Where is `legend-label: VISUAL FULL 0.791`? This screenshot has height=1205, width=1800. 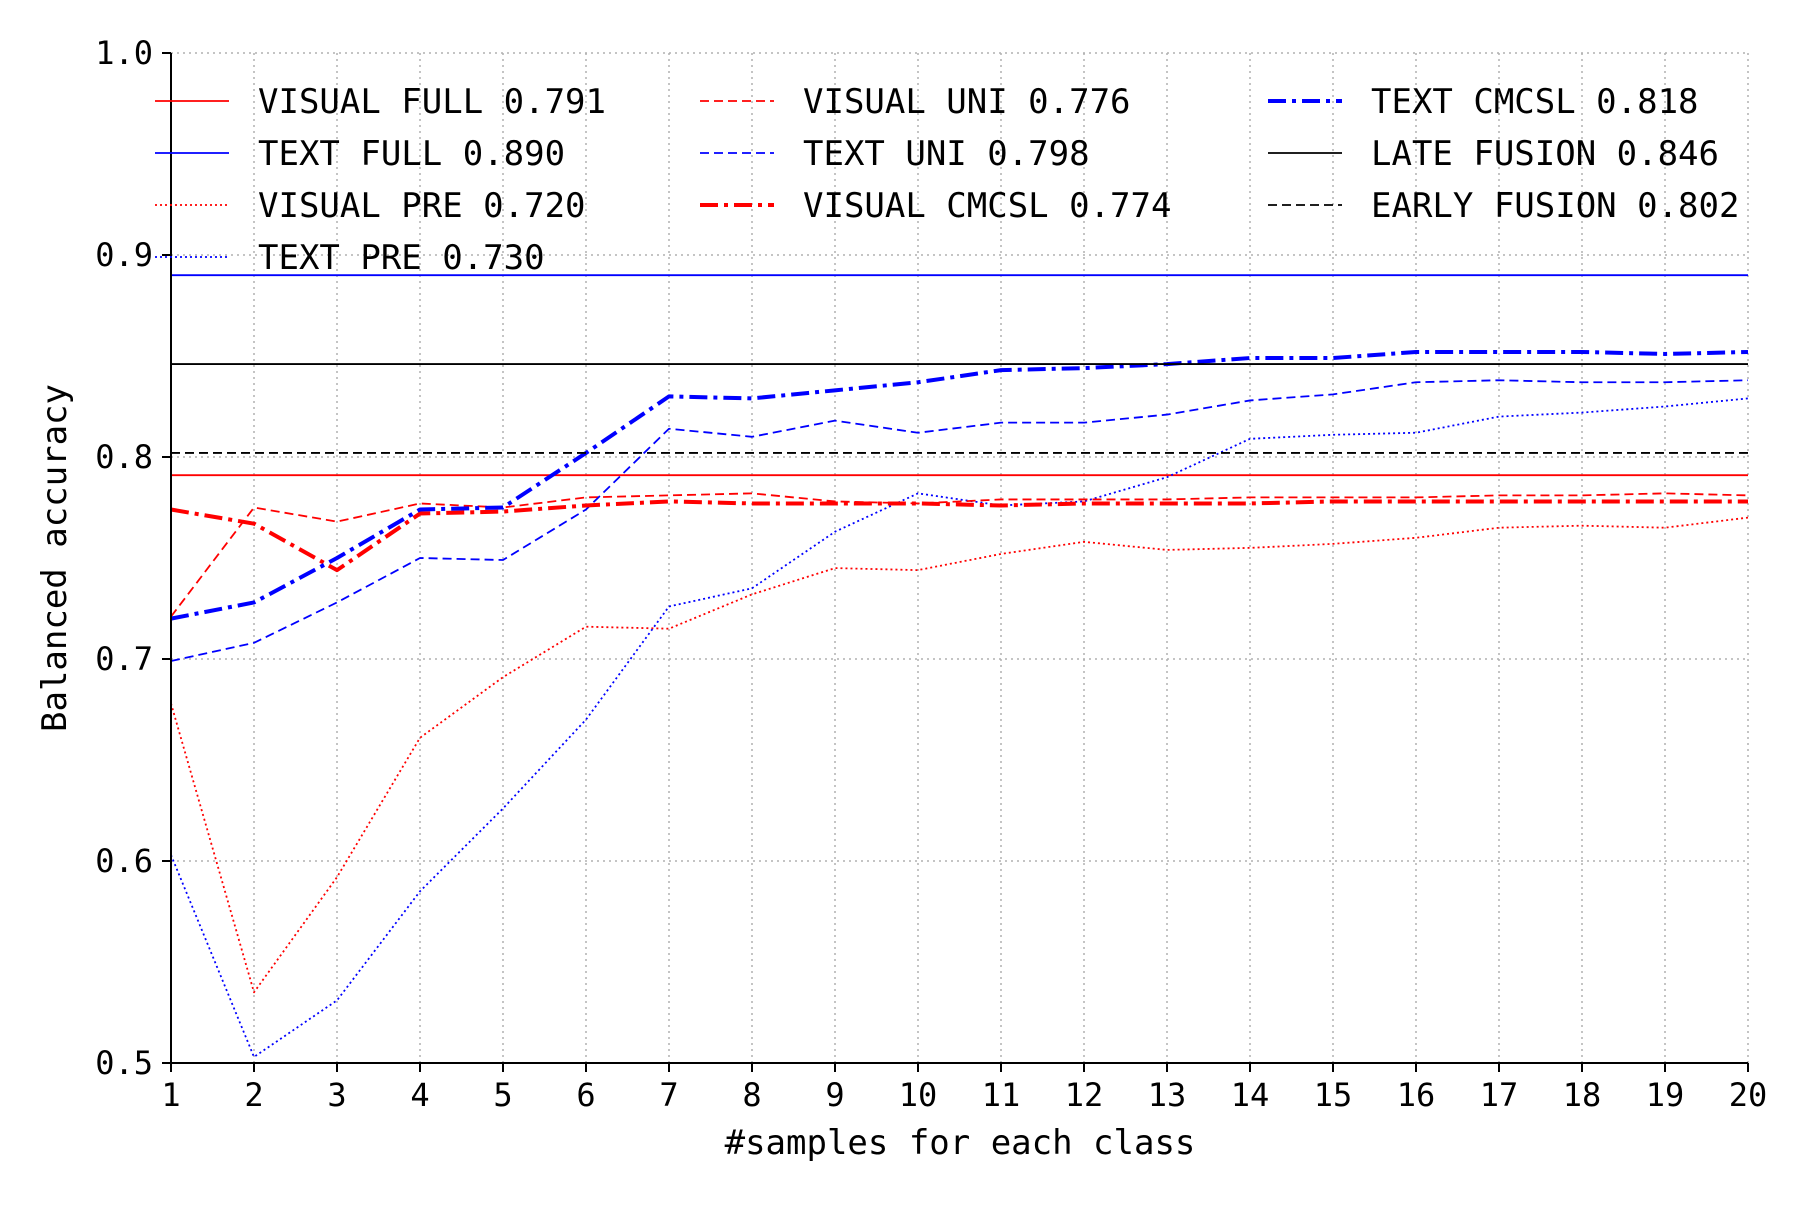
legend-label: VISUAL FULL 0.791 is located at coordinates (432, 102).